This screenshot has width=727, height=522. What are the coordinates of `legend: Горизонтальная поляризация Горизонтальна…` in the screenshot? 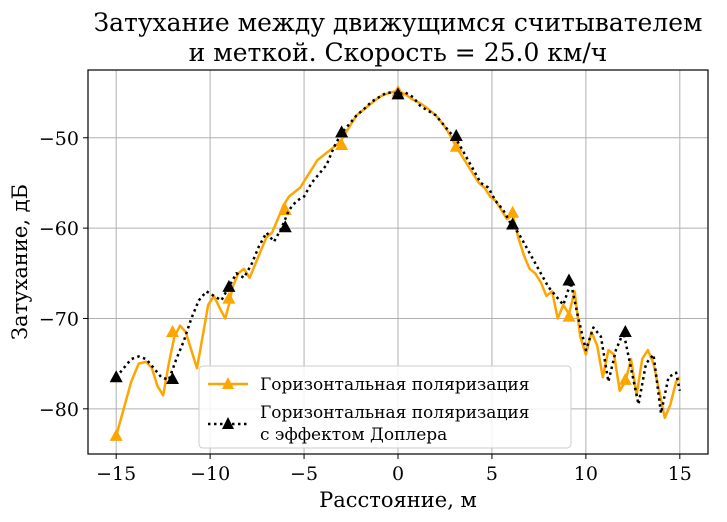 It's located at (385, 407).